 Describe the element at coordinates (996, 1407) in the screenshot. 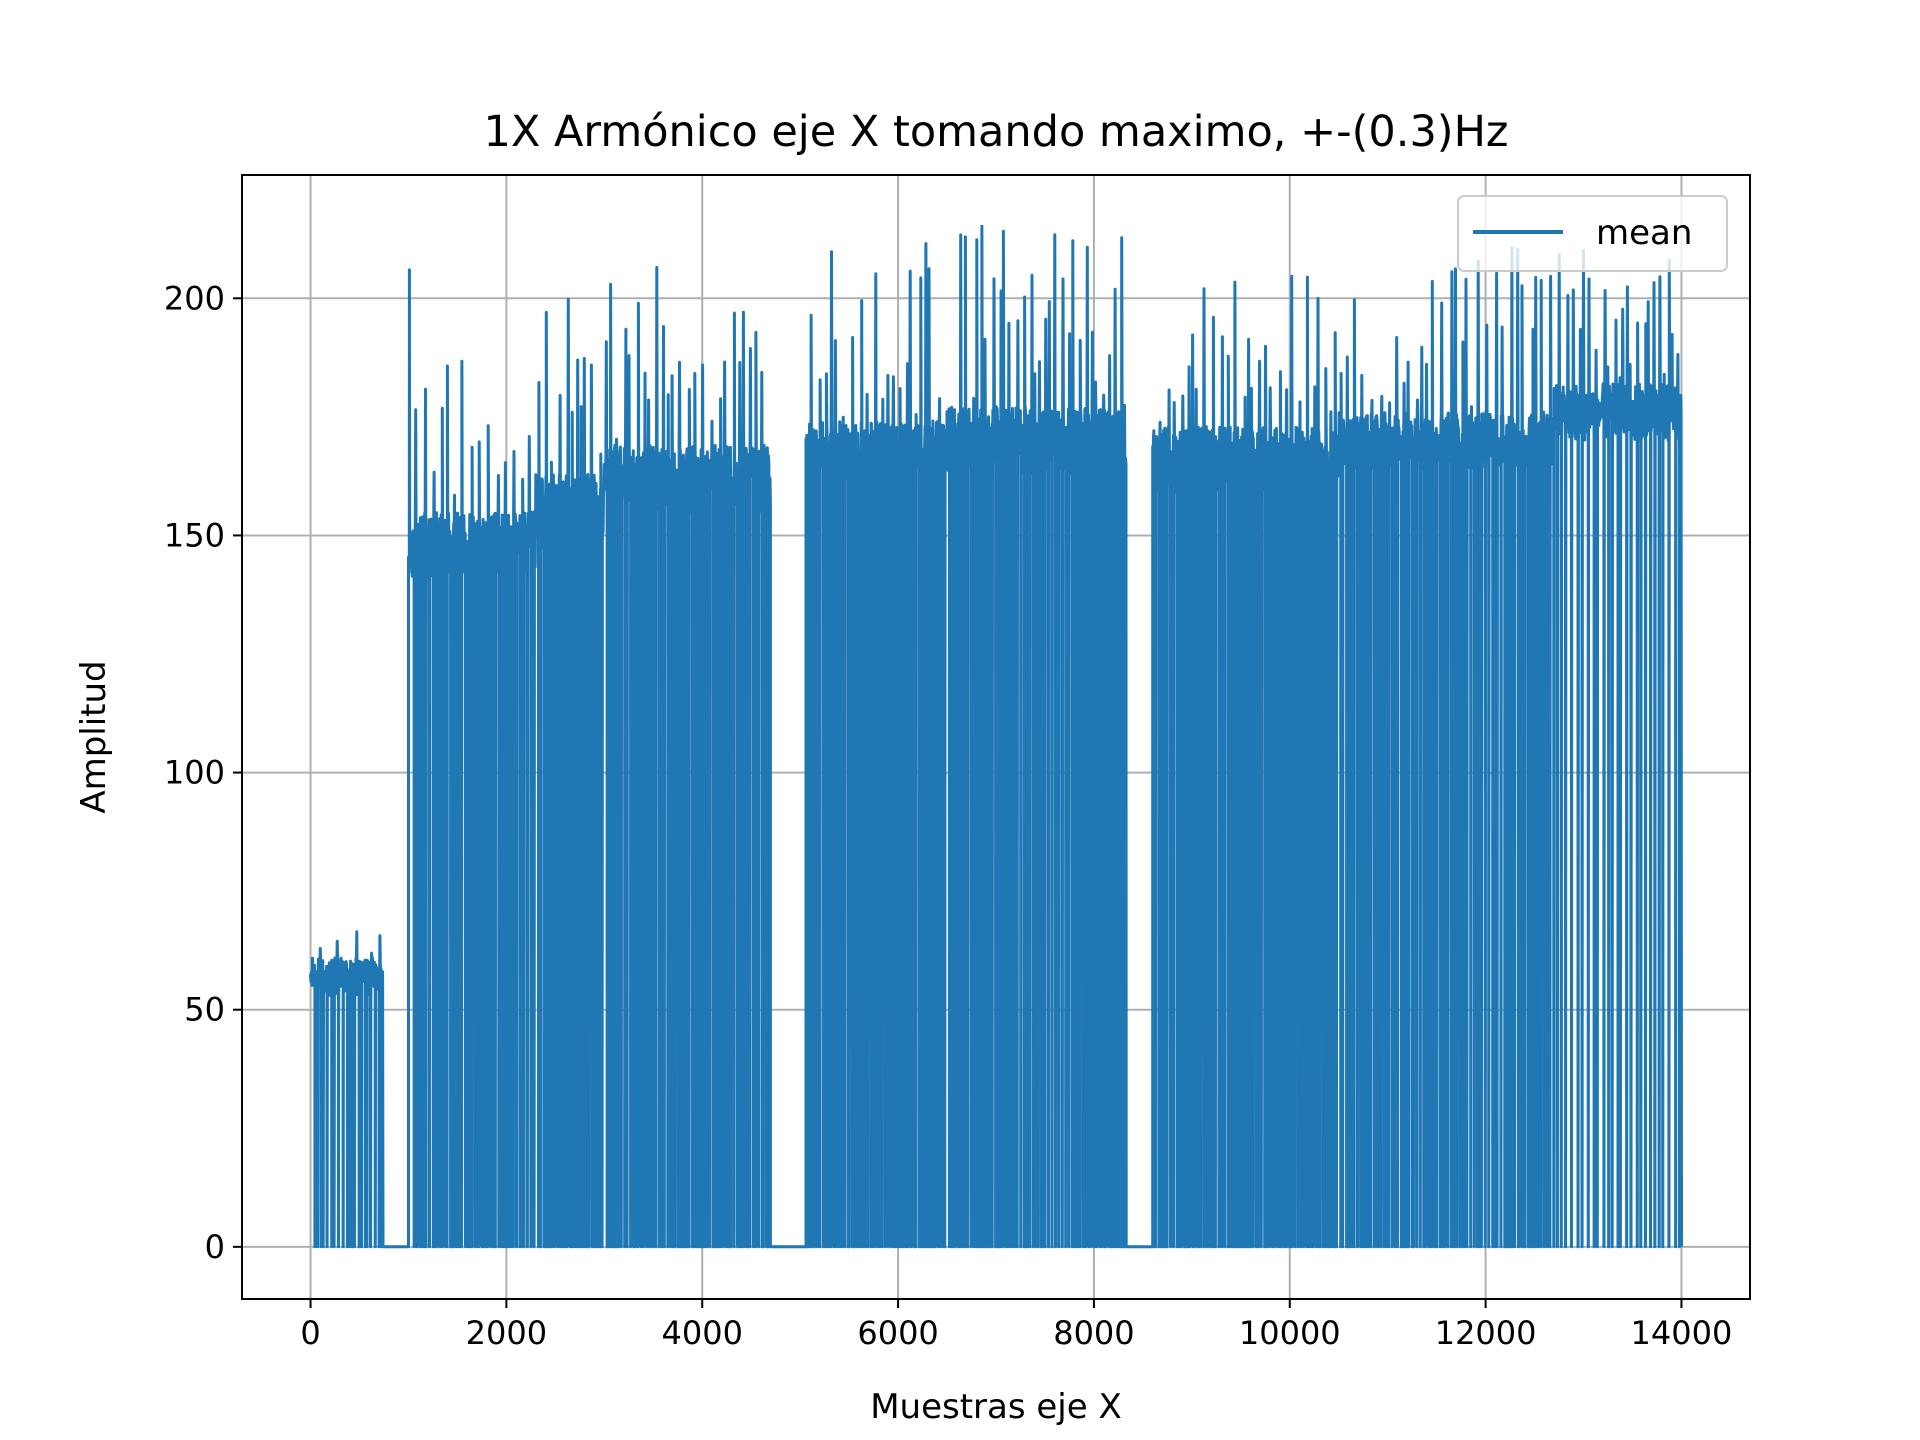

I see `x-axis-label: Muestras eje X` at that location.